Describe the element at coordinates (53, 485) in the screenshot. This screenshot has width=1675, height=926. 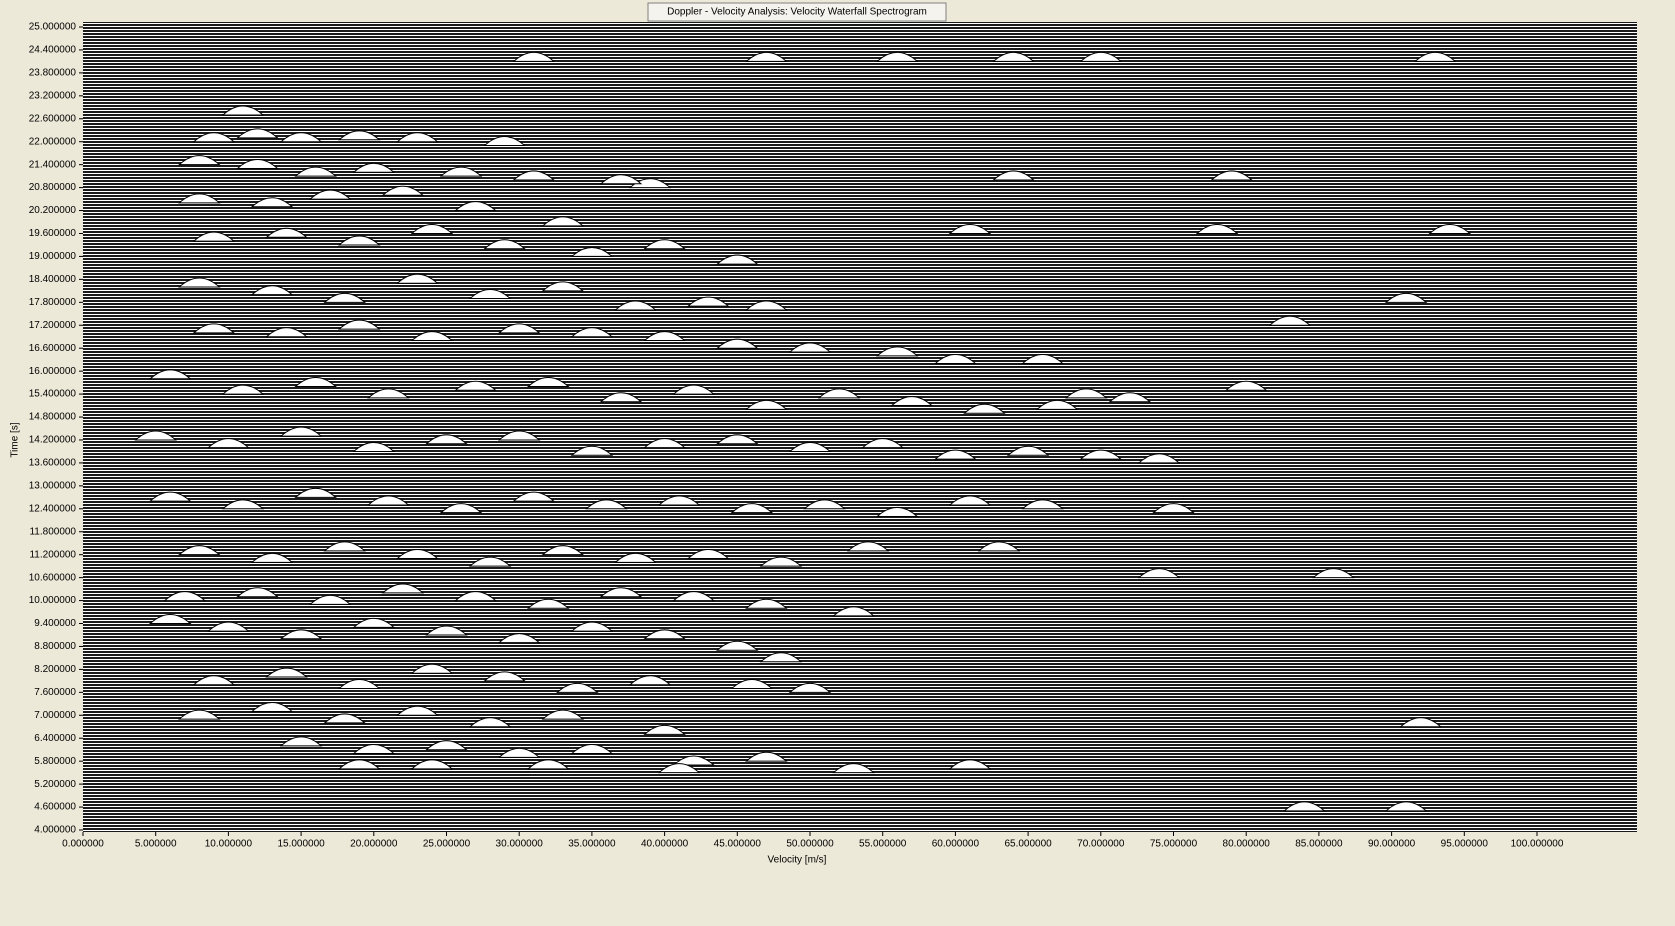
I see `y-tick-label: 13.000000` at that location.